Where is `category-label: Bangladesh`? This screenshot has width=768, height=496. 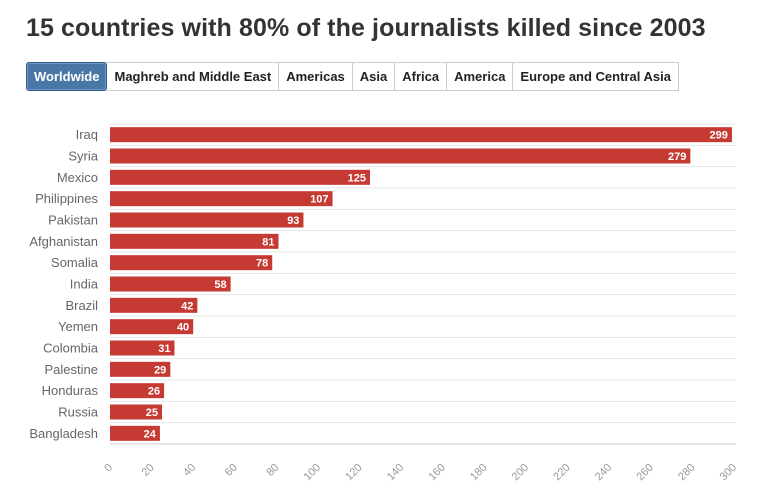 category-label: Bangladesh is located at coordinates (63, 433).